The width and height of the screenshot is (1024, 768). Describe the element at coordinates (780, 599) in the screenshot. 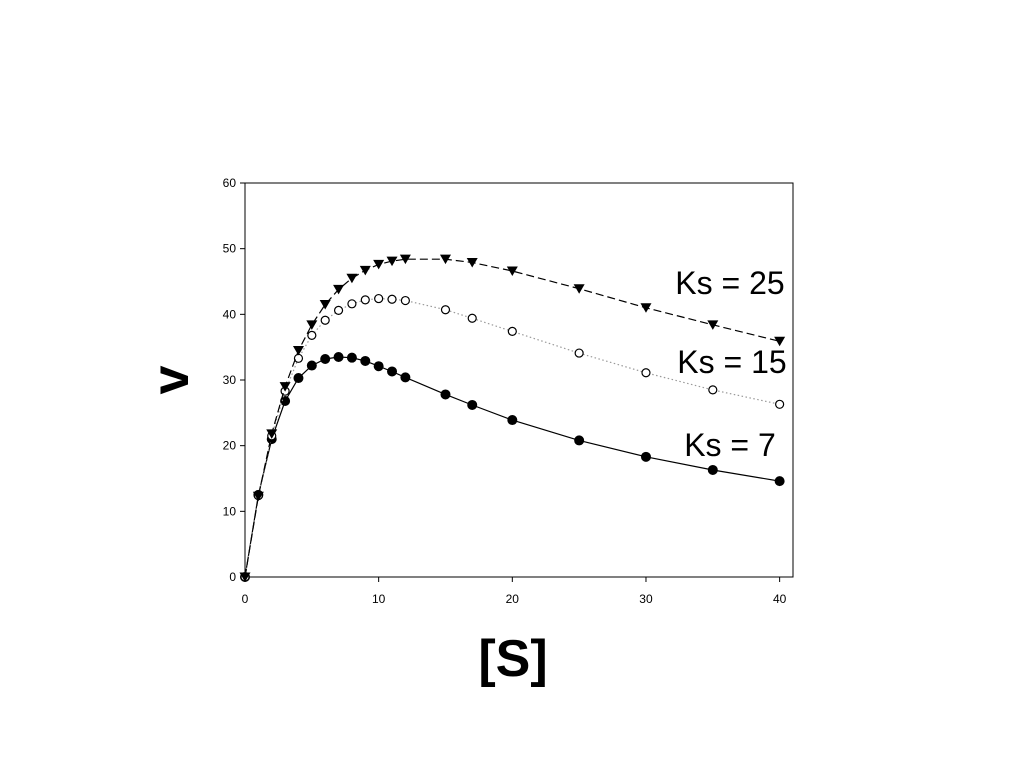

I see `x-tick-label: 40` at that location.